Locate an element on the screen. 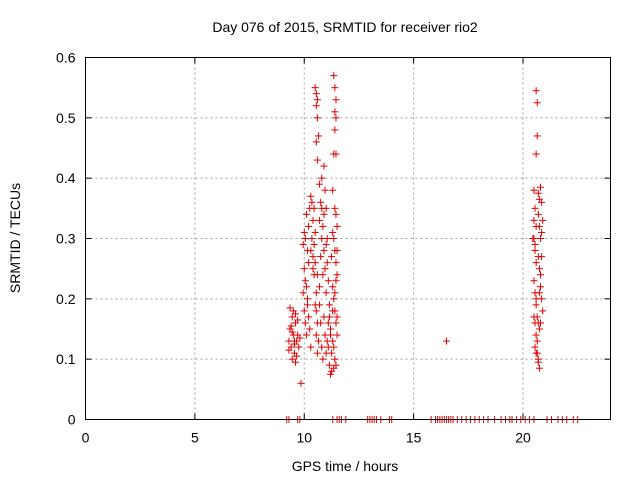  x-tick-label: 10 is located at coordinates (304, 438).